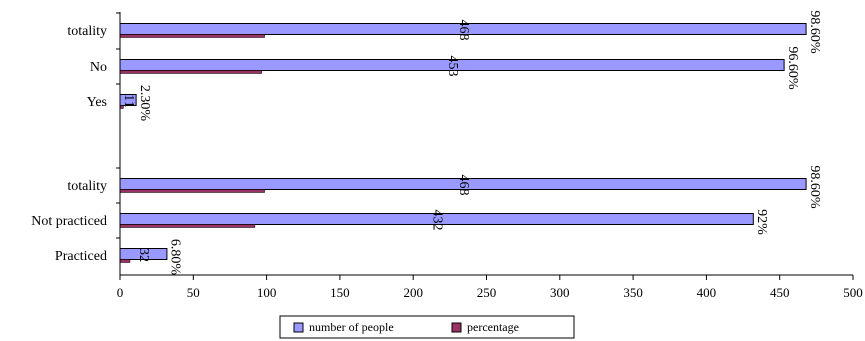  What do you see at coordinates (633, 292) in the screenshot?
I see `x-tick-label: 350` at bounding box center [633, 292].